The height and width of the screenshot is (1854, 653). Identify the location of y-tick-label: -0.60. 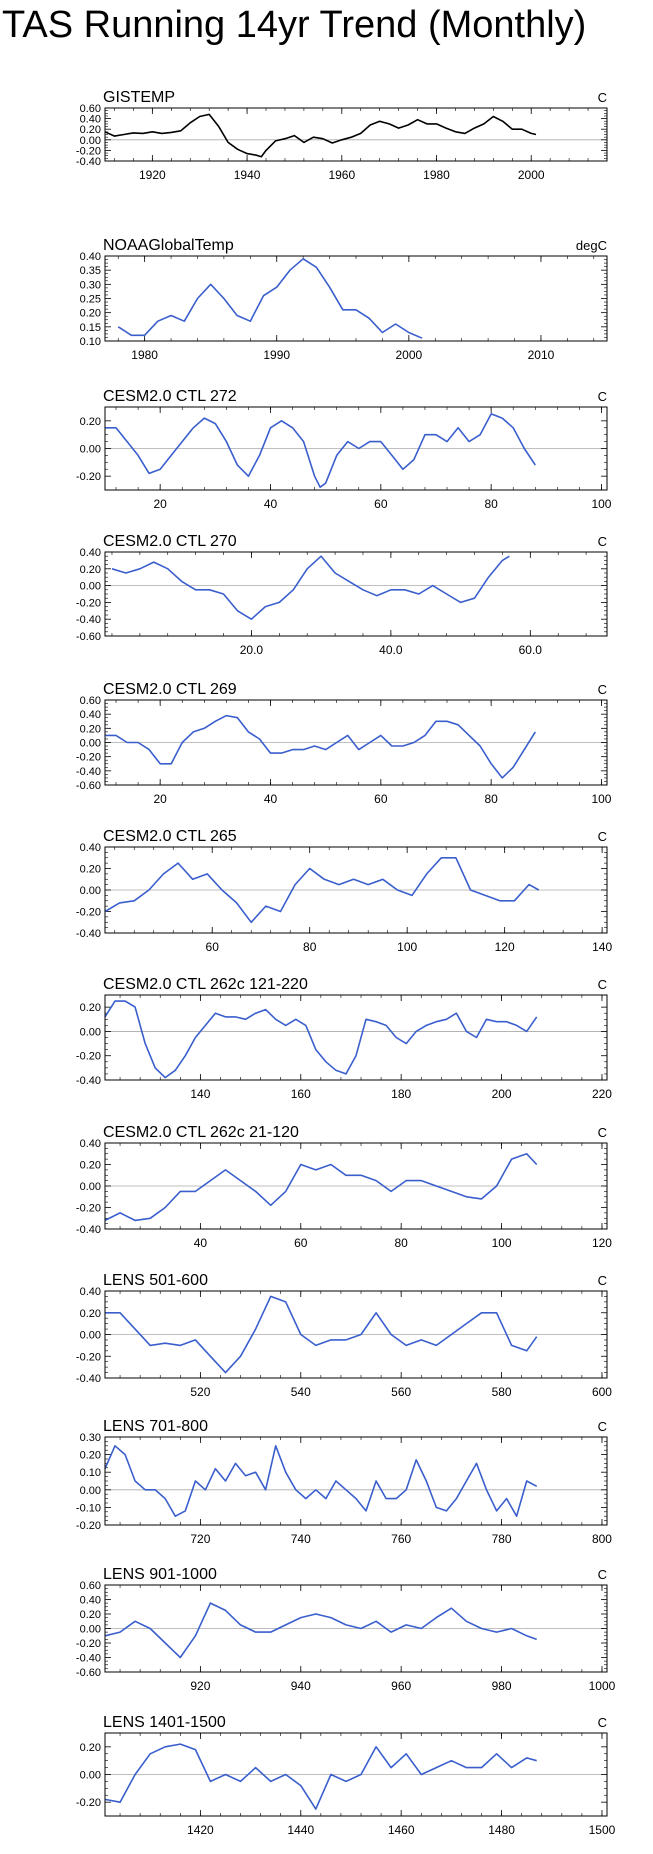
(88, 1673).